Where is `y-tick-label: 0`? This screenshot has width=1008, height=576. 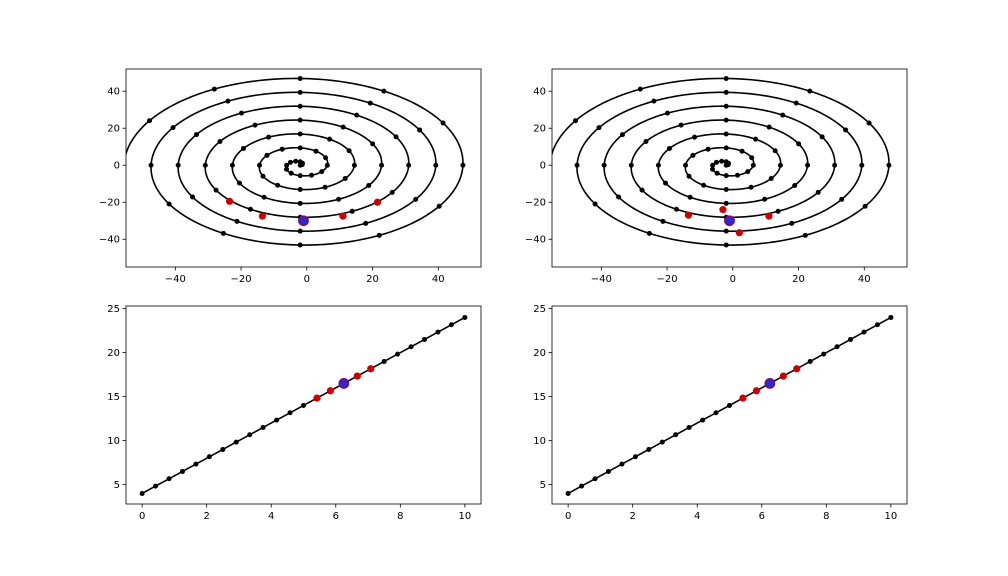 y-tick-label: 0 is located at coordinates (543, 166).